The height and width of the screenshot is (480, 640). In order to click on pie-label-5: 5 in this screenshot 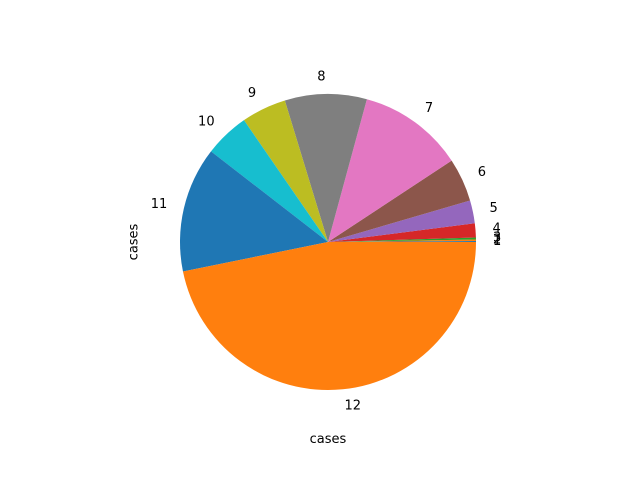, I will do `click(494, 208)`.